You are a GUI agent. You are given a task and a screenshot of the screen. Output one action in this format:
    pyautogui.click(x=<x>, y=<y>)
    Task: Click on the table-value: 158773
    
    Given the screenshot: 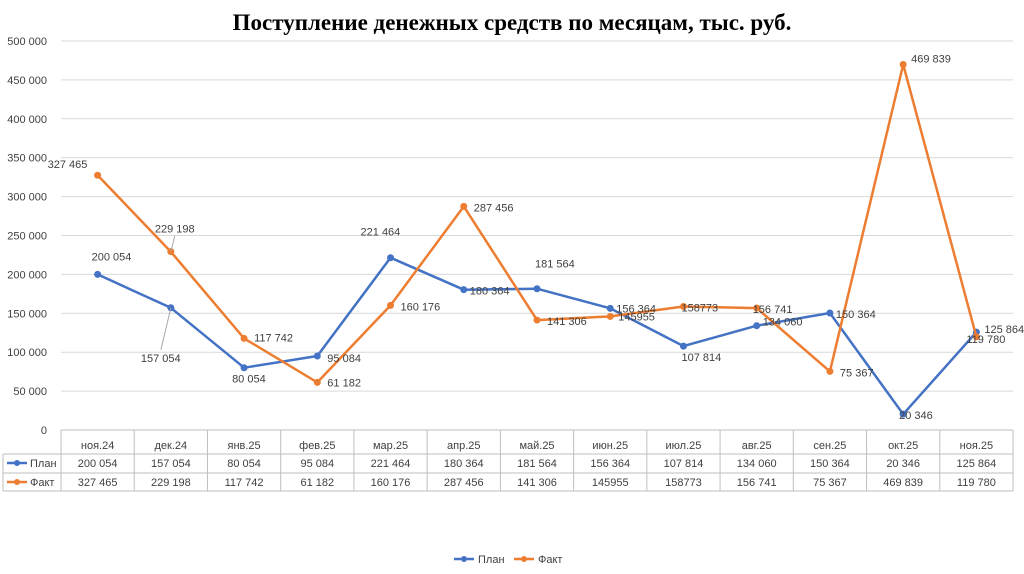 What is the action you would take?
    pyautogui.click(x=683, y=483)
    